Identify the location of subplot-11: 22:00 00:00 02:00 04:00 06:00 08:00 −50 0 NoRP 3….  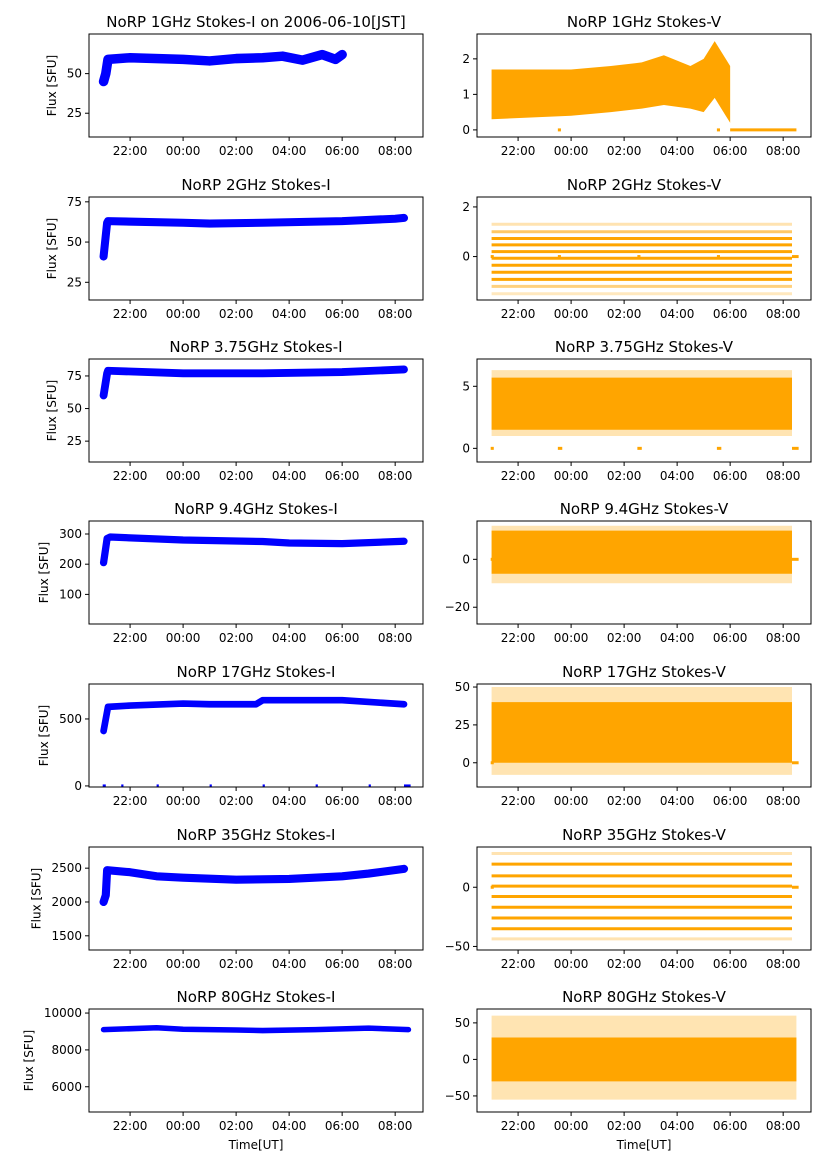
(628, 898).